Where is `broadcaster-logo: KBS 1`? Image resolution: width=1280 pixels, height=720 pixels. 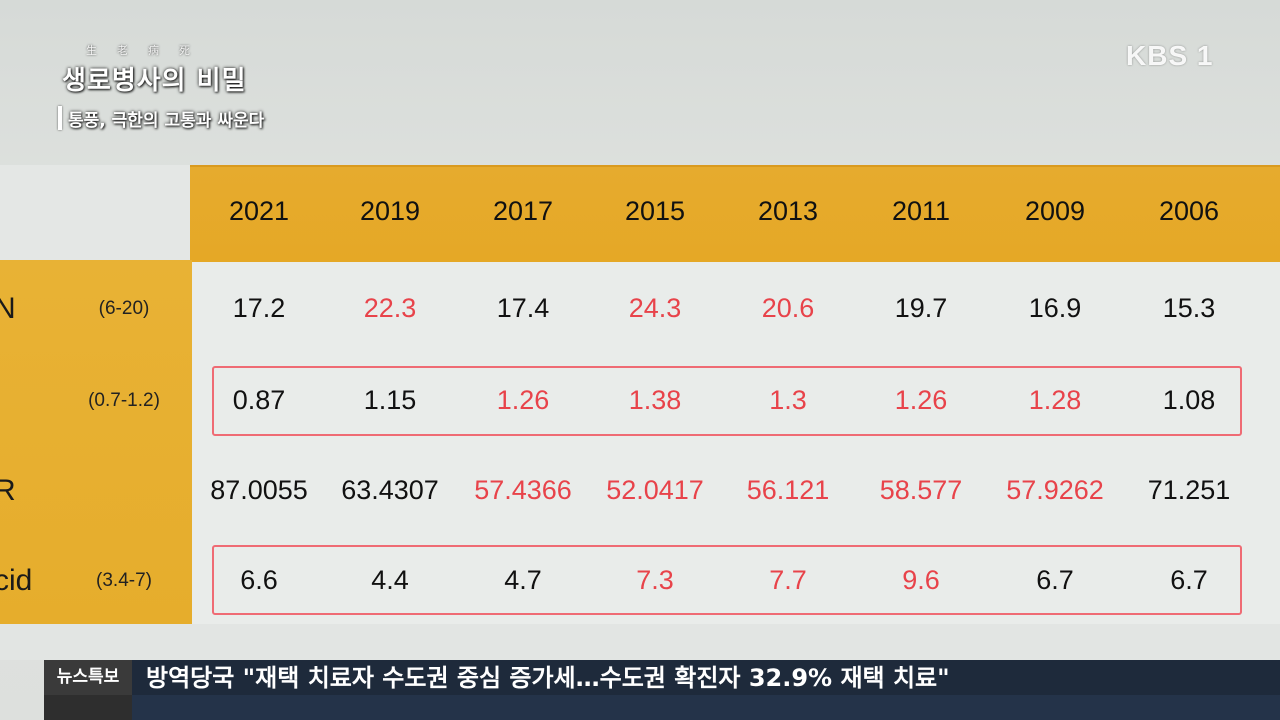
broadcaster-logo: KBS 1 is located at coordinates (1170, 55).